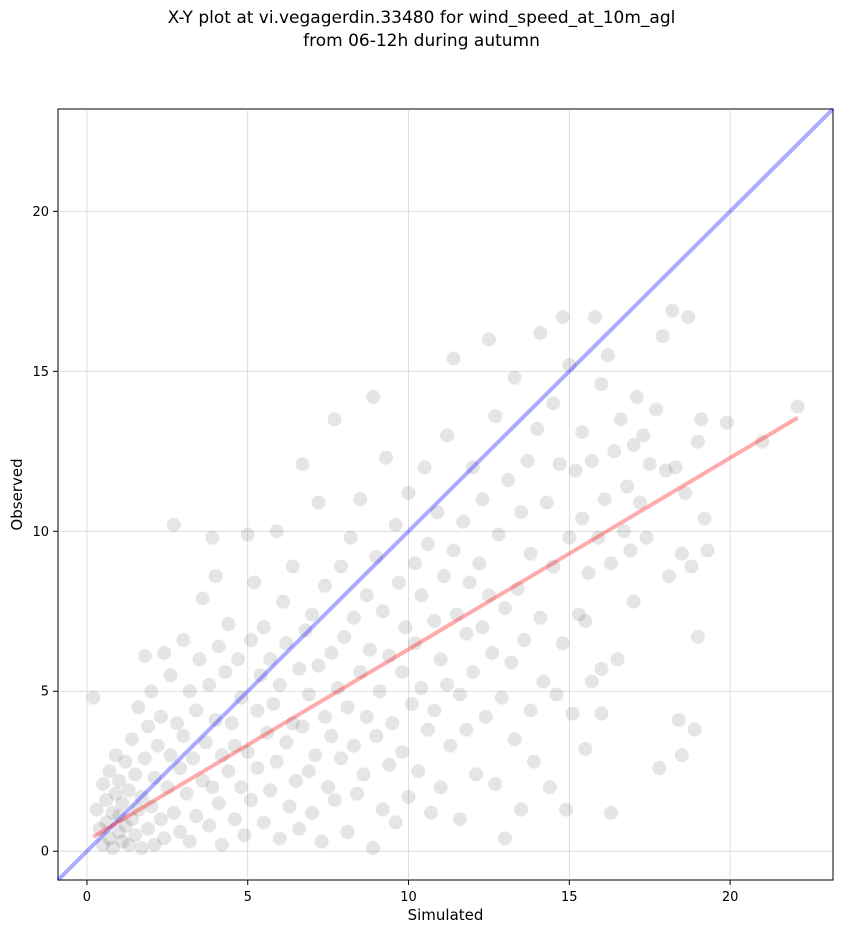  Describe the element at coordinates (421, 41) in the screenshot. I see `chart-subtitle: from 06-12h during autumn` at that location.